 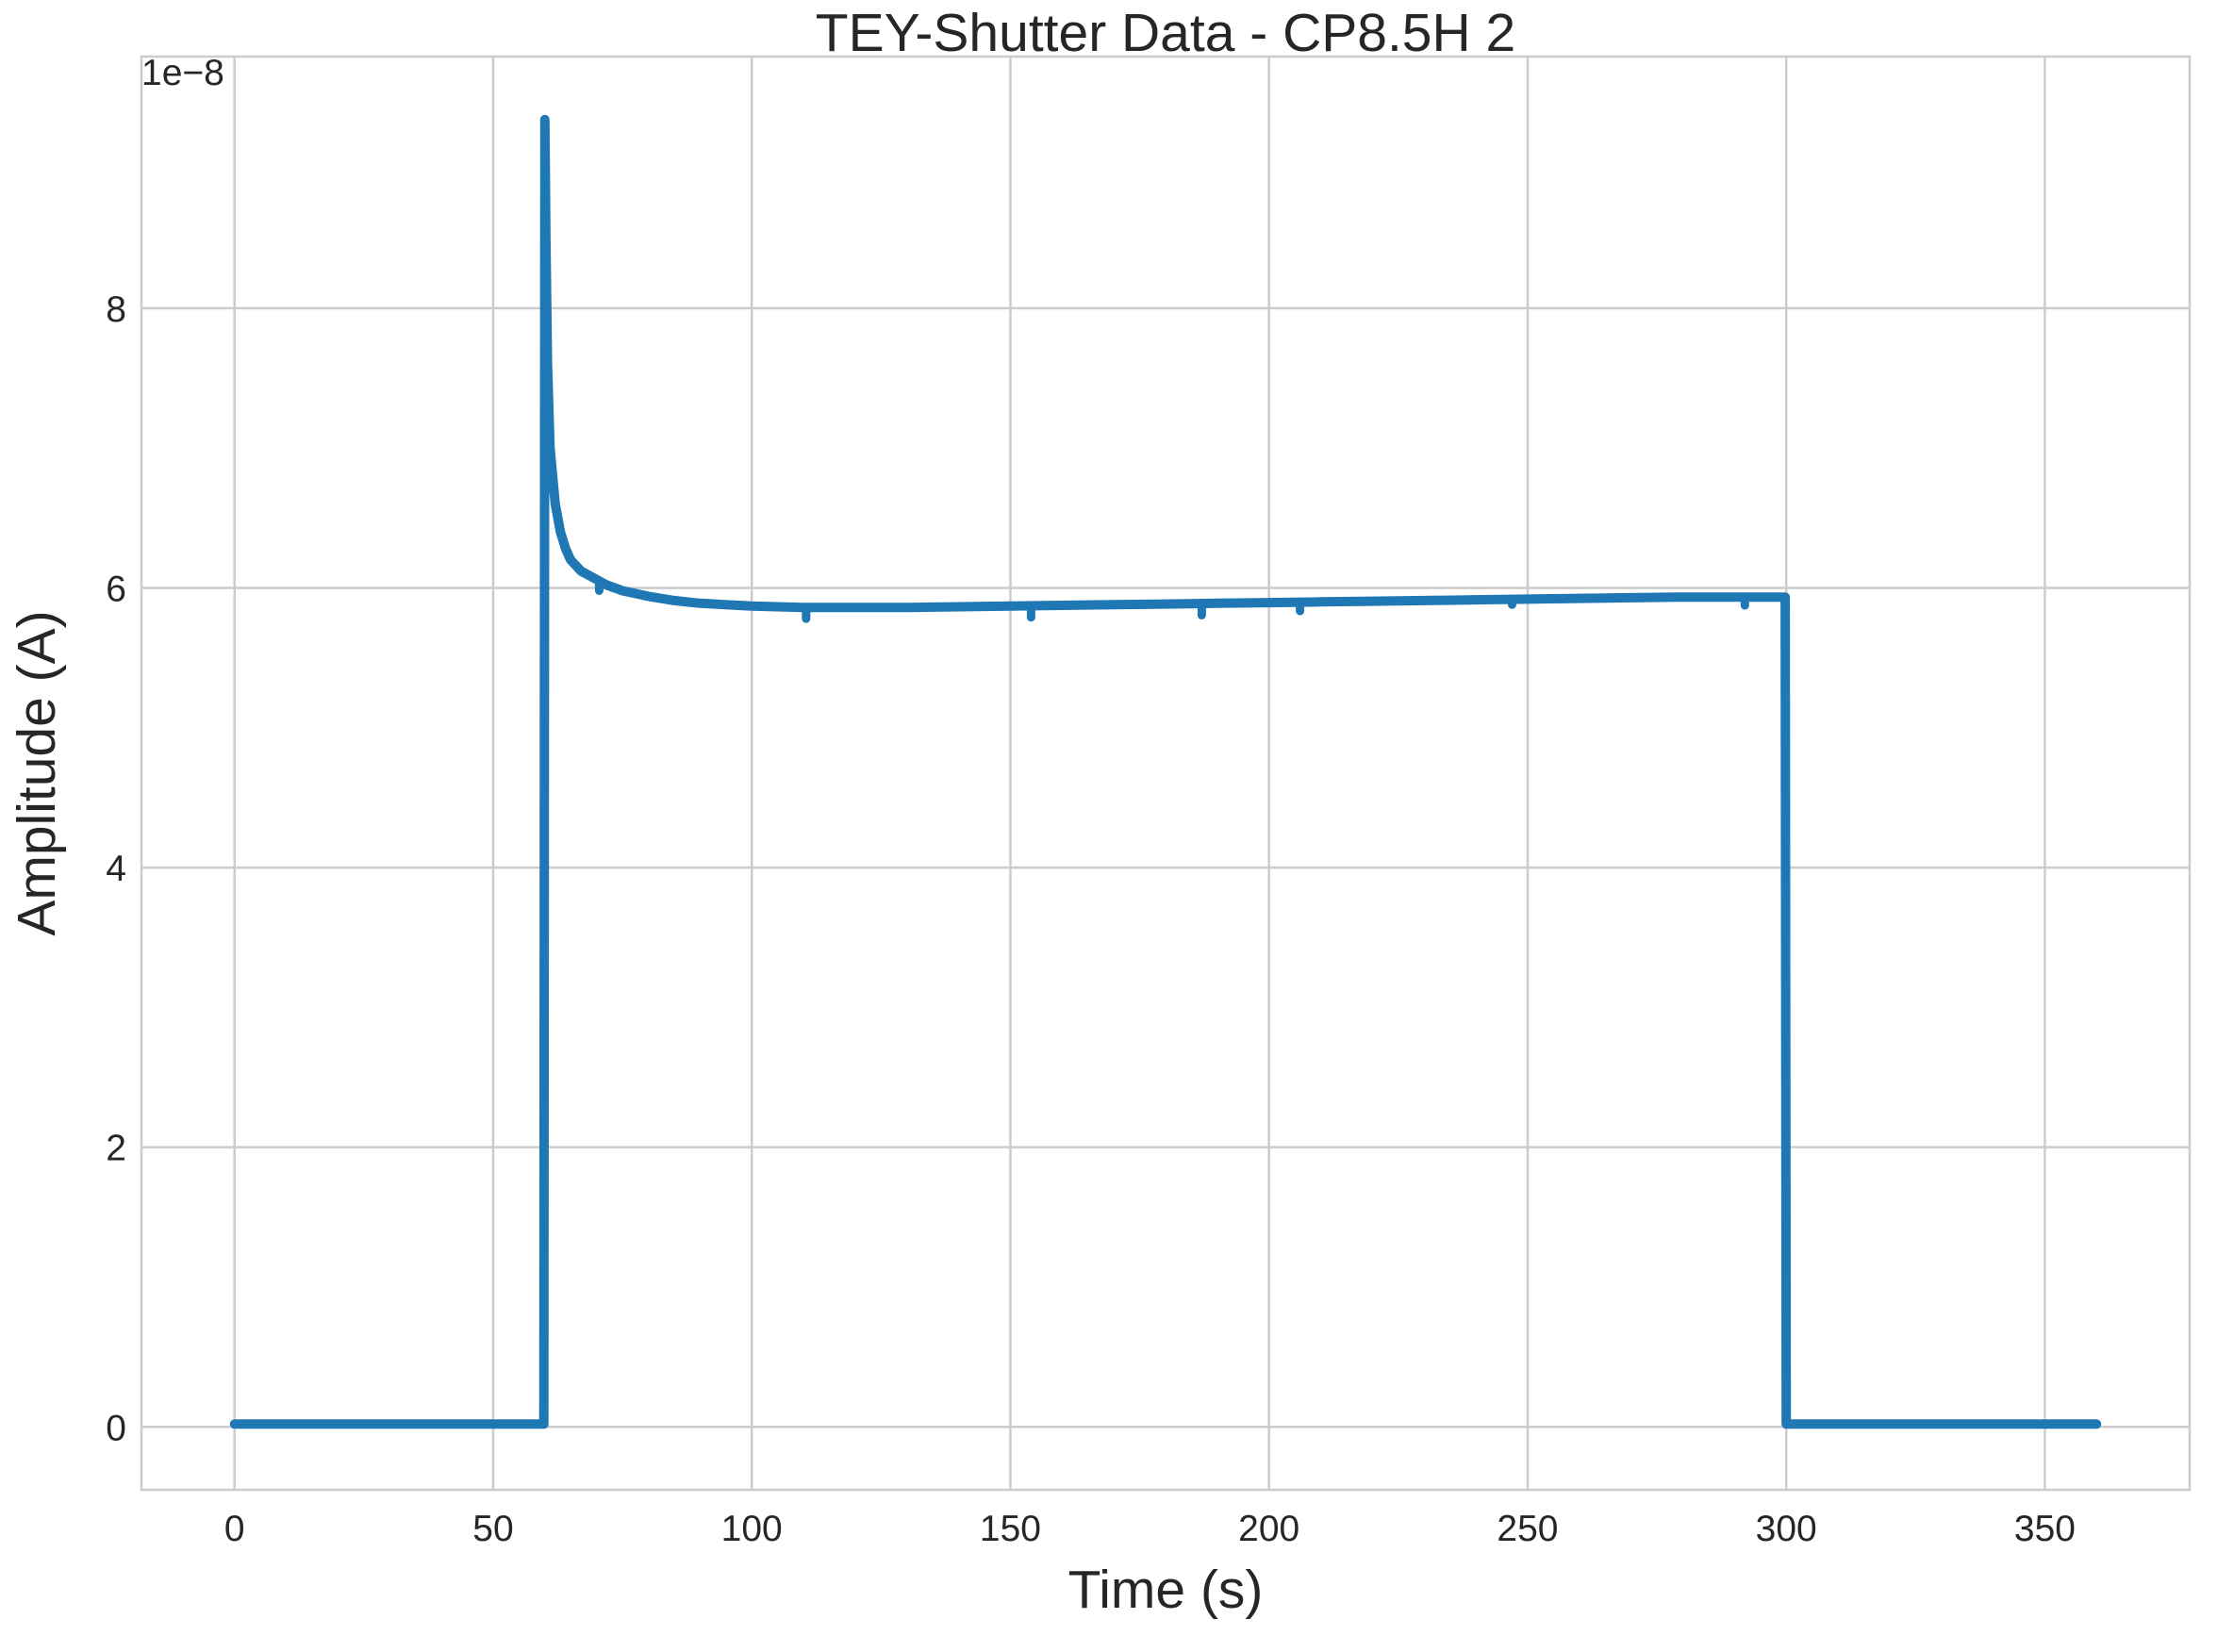 What do you see at coordinates (116, 309) in the screenshot?
I see `y-tick-label: 8` at bounding box center [116, 309].